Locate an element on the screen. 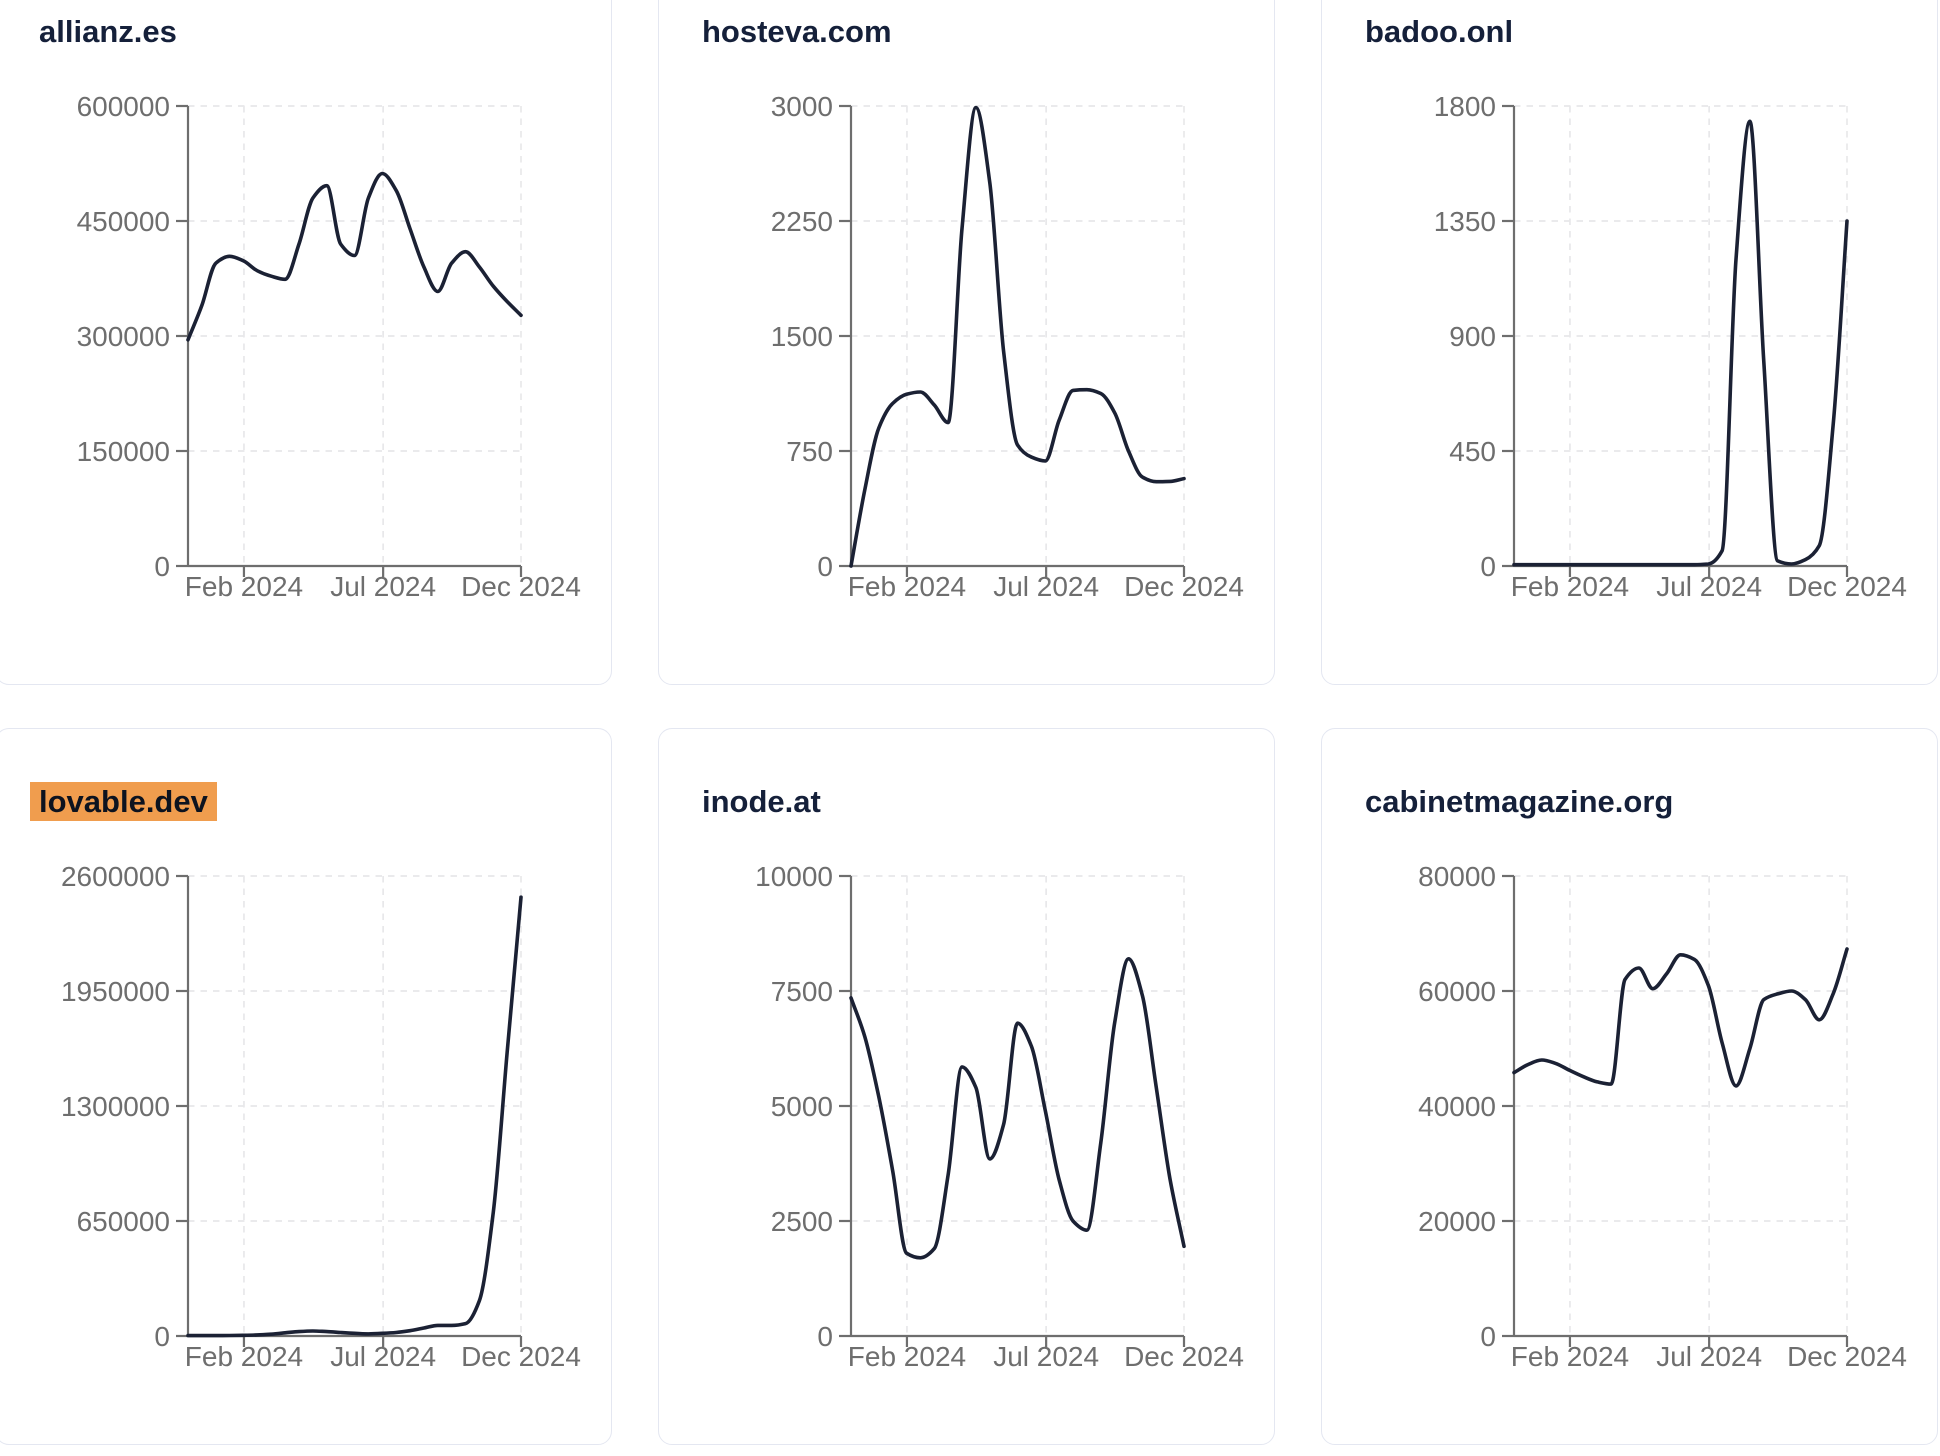 This screenshot has width=1940, height=1456. y-tick-label: 750 is located at coordinates (809, 451).